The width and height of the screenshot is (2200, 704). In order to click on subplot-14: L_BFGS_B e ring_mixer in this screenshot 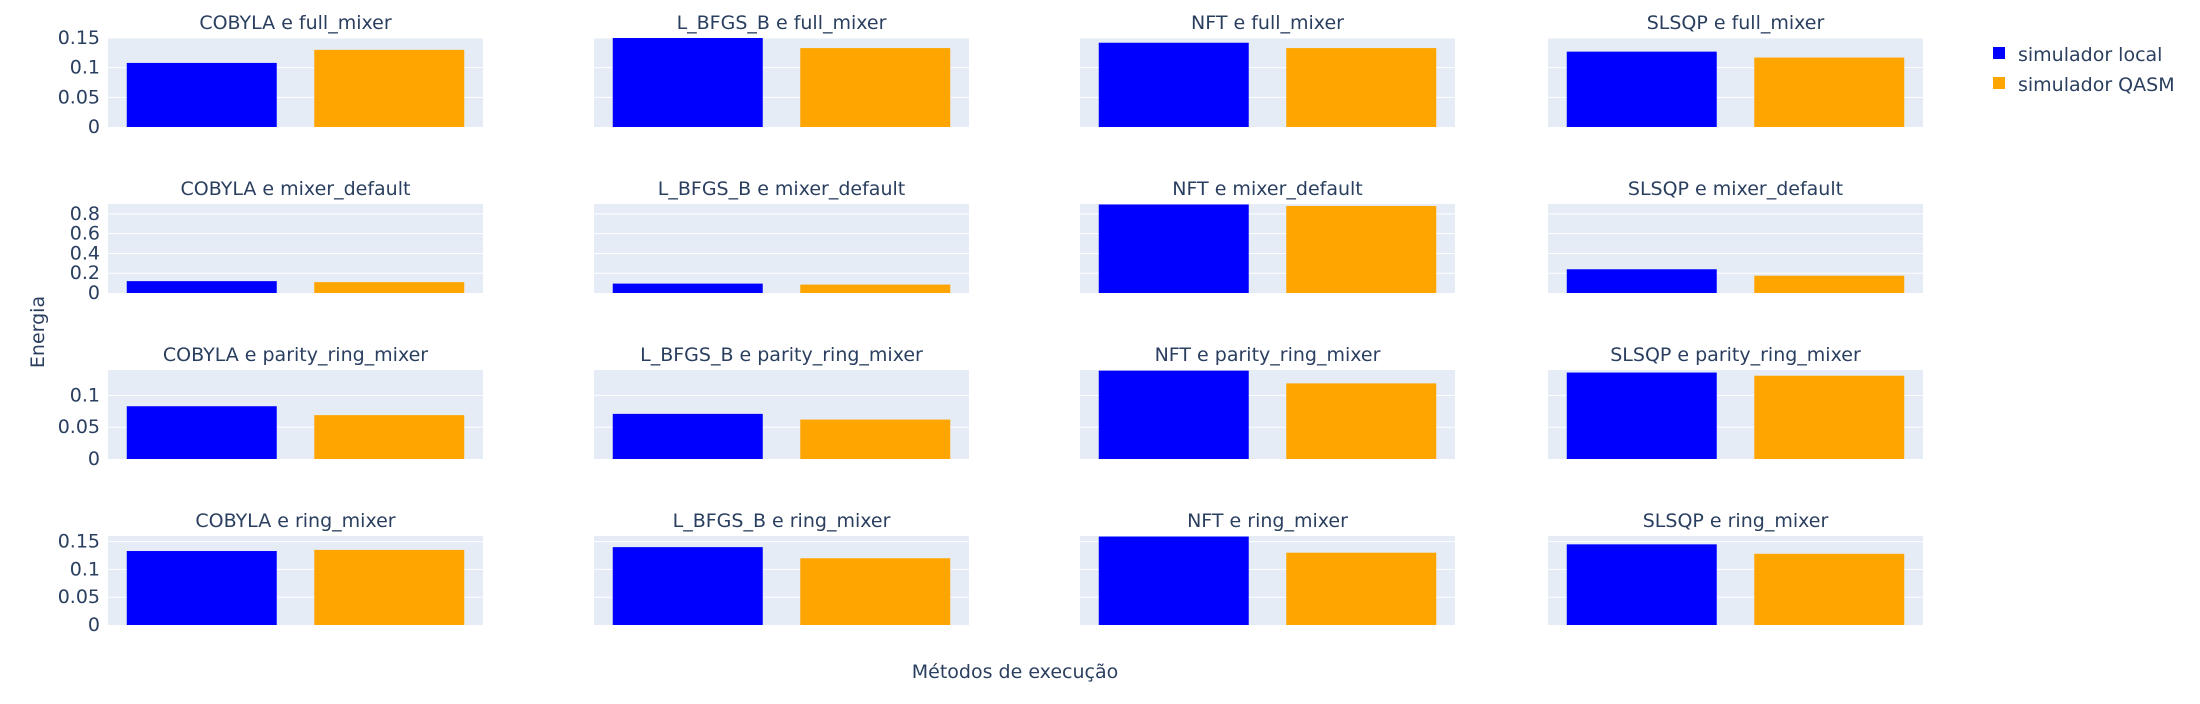, I will do `click(781, 567)`.